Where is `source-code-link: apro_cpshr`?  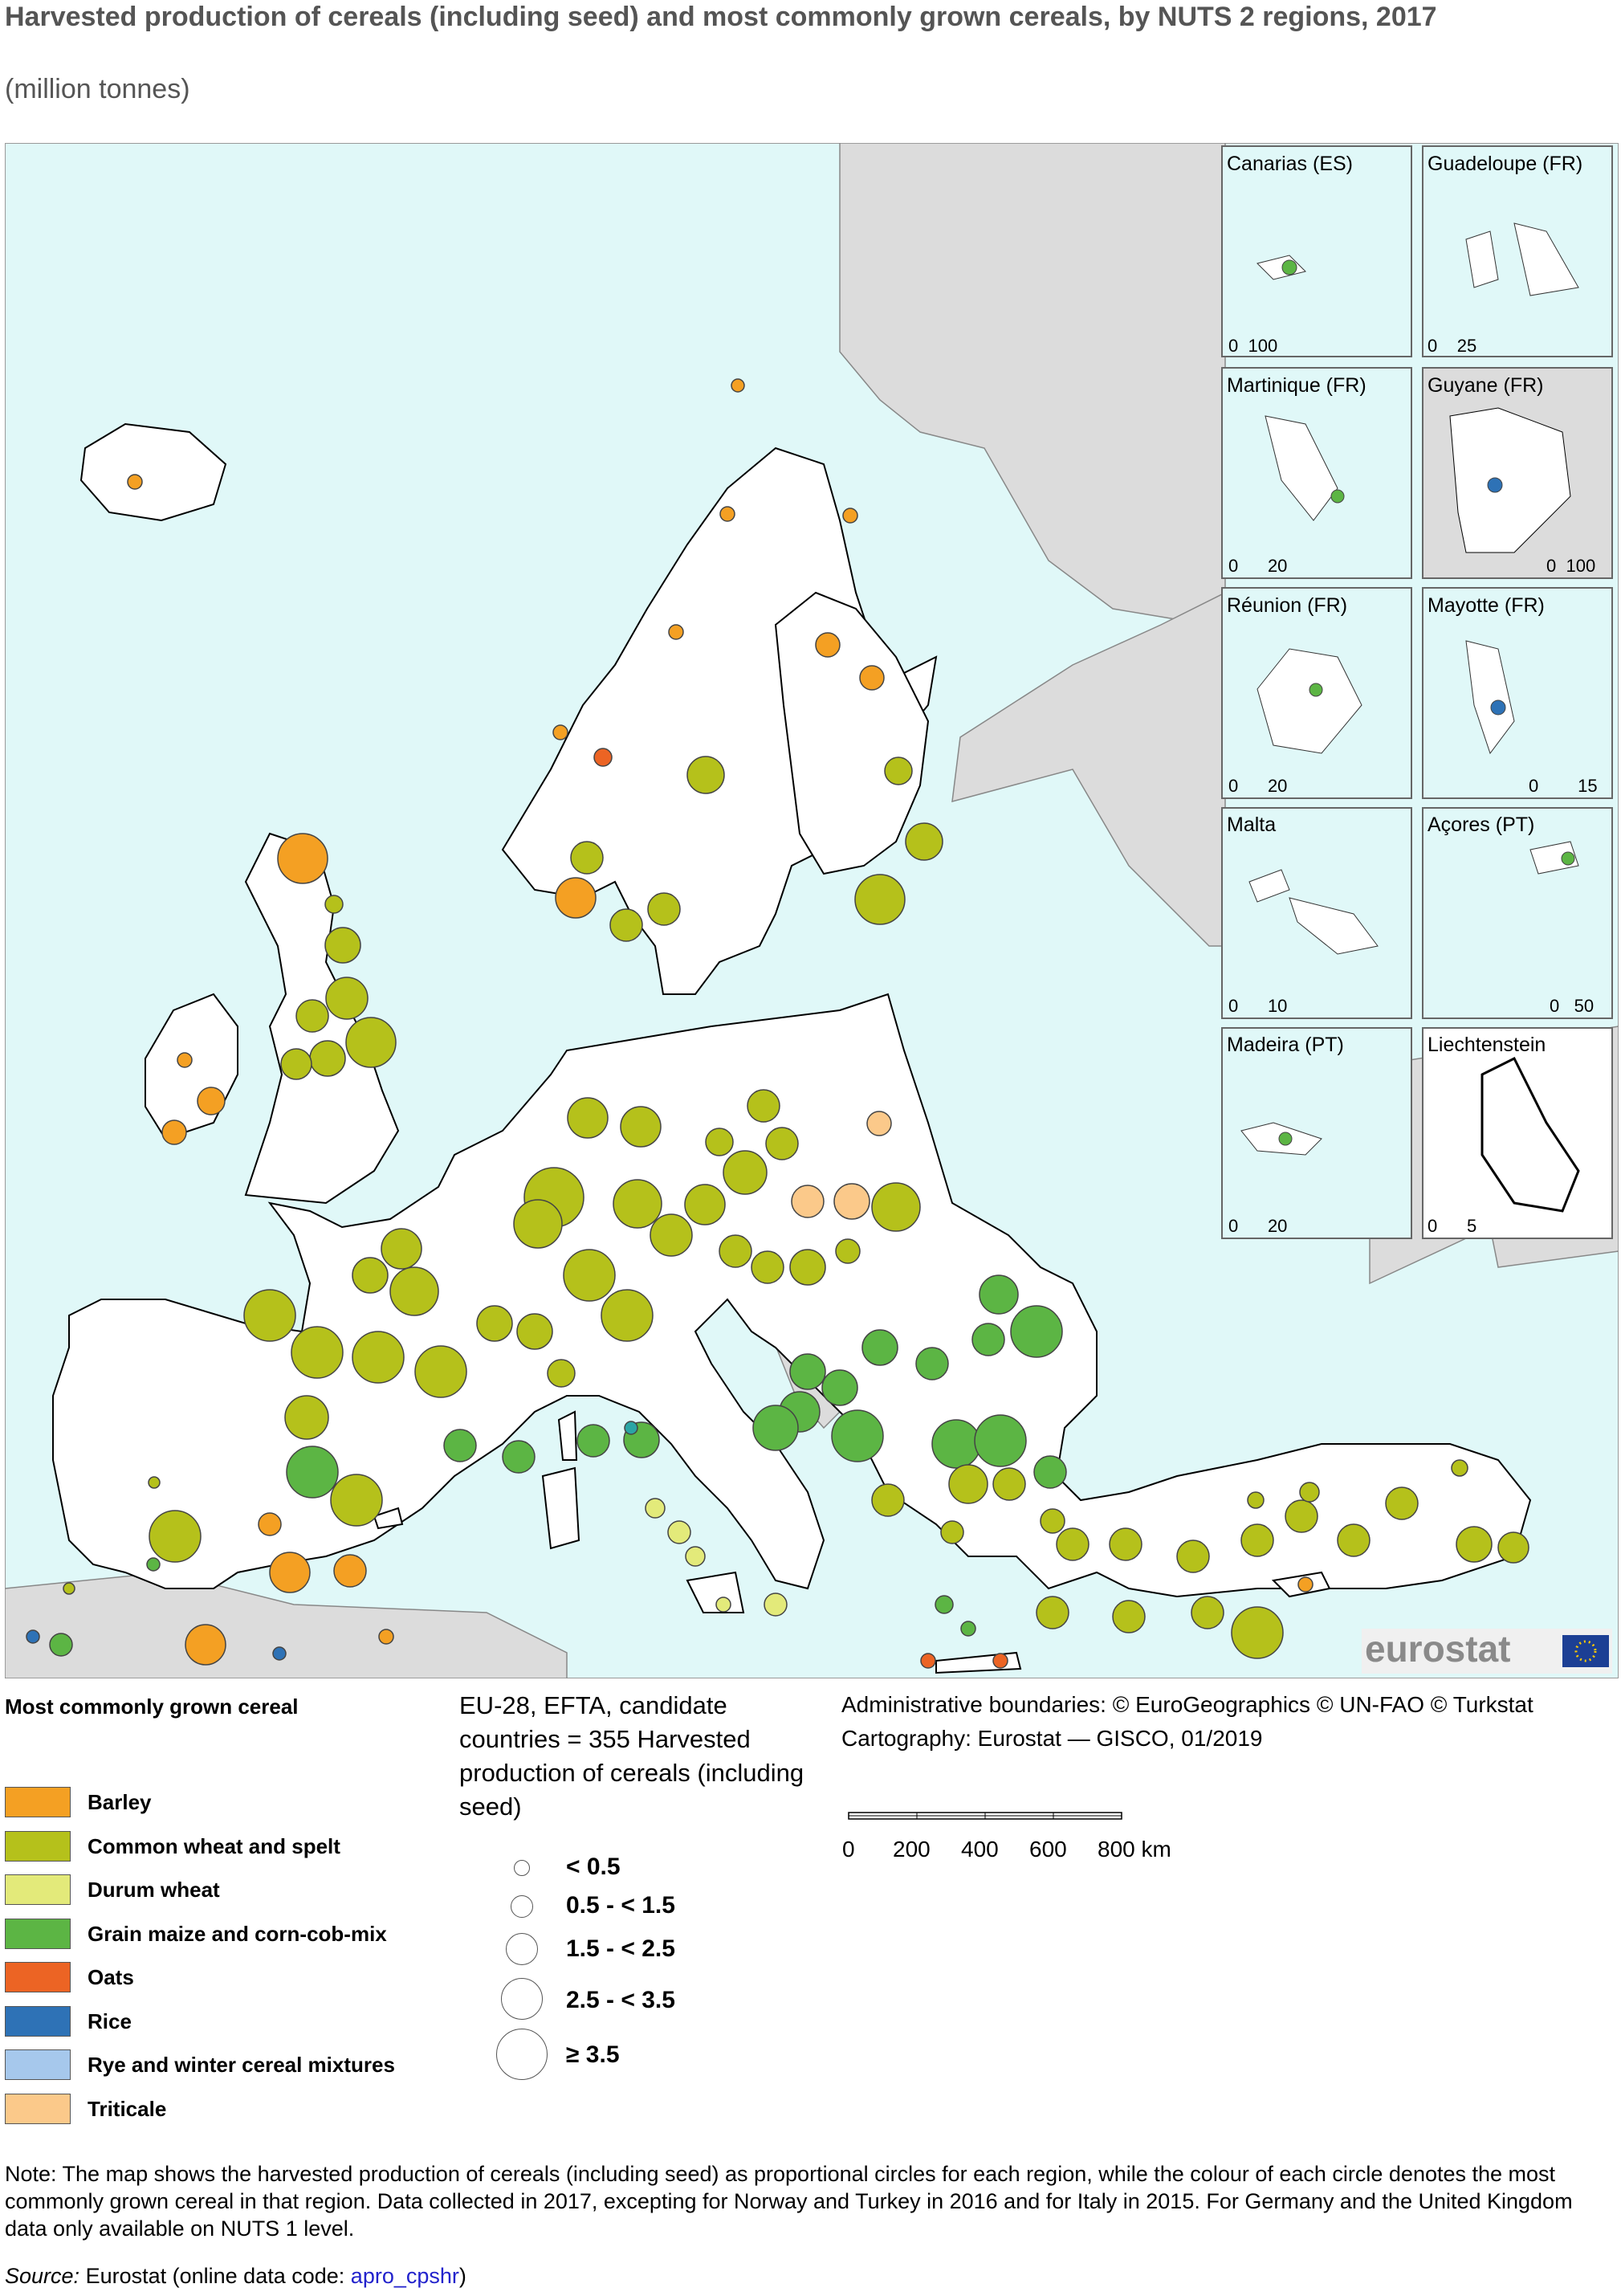 source-code-link: apro_cpshr is located at coordinates (404, 2276).